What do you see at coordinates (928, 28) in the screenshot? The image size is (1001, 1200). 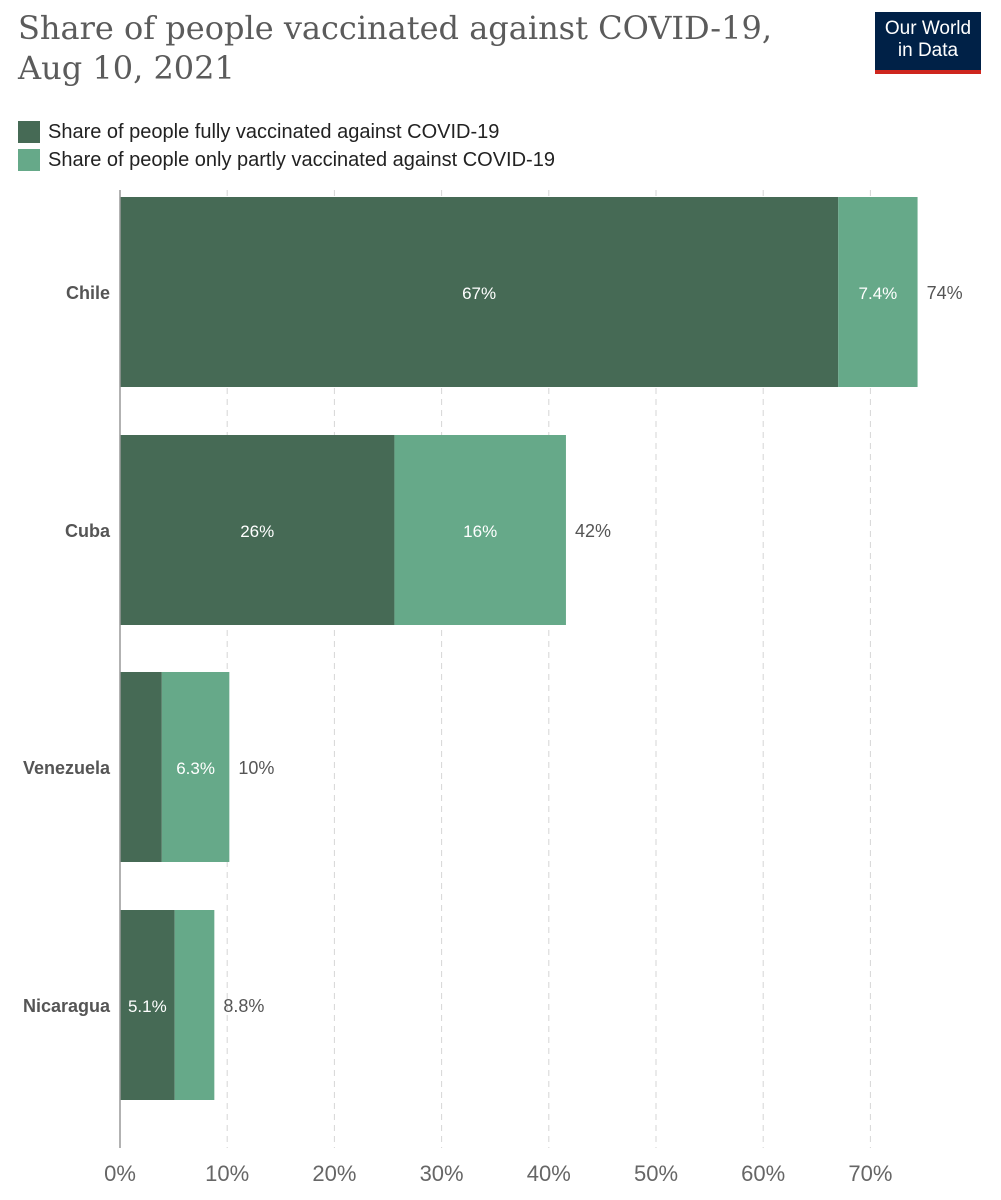 I see `logo-line-1: Our World` at bounding box center [928, 28].